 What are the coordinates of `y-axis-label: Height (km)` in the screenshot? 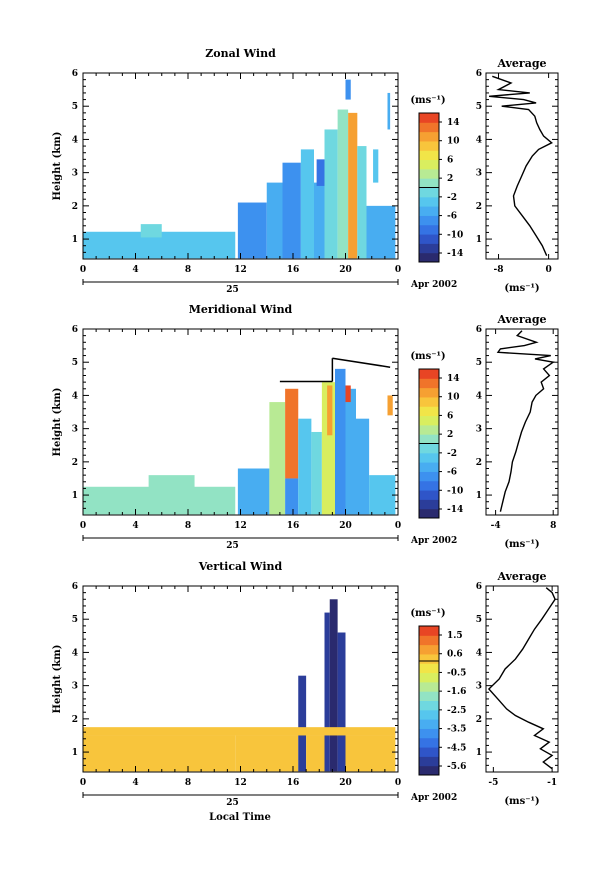 It's located at (57, 679).